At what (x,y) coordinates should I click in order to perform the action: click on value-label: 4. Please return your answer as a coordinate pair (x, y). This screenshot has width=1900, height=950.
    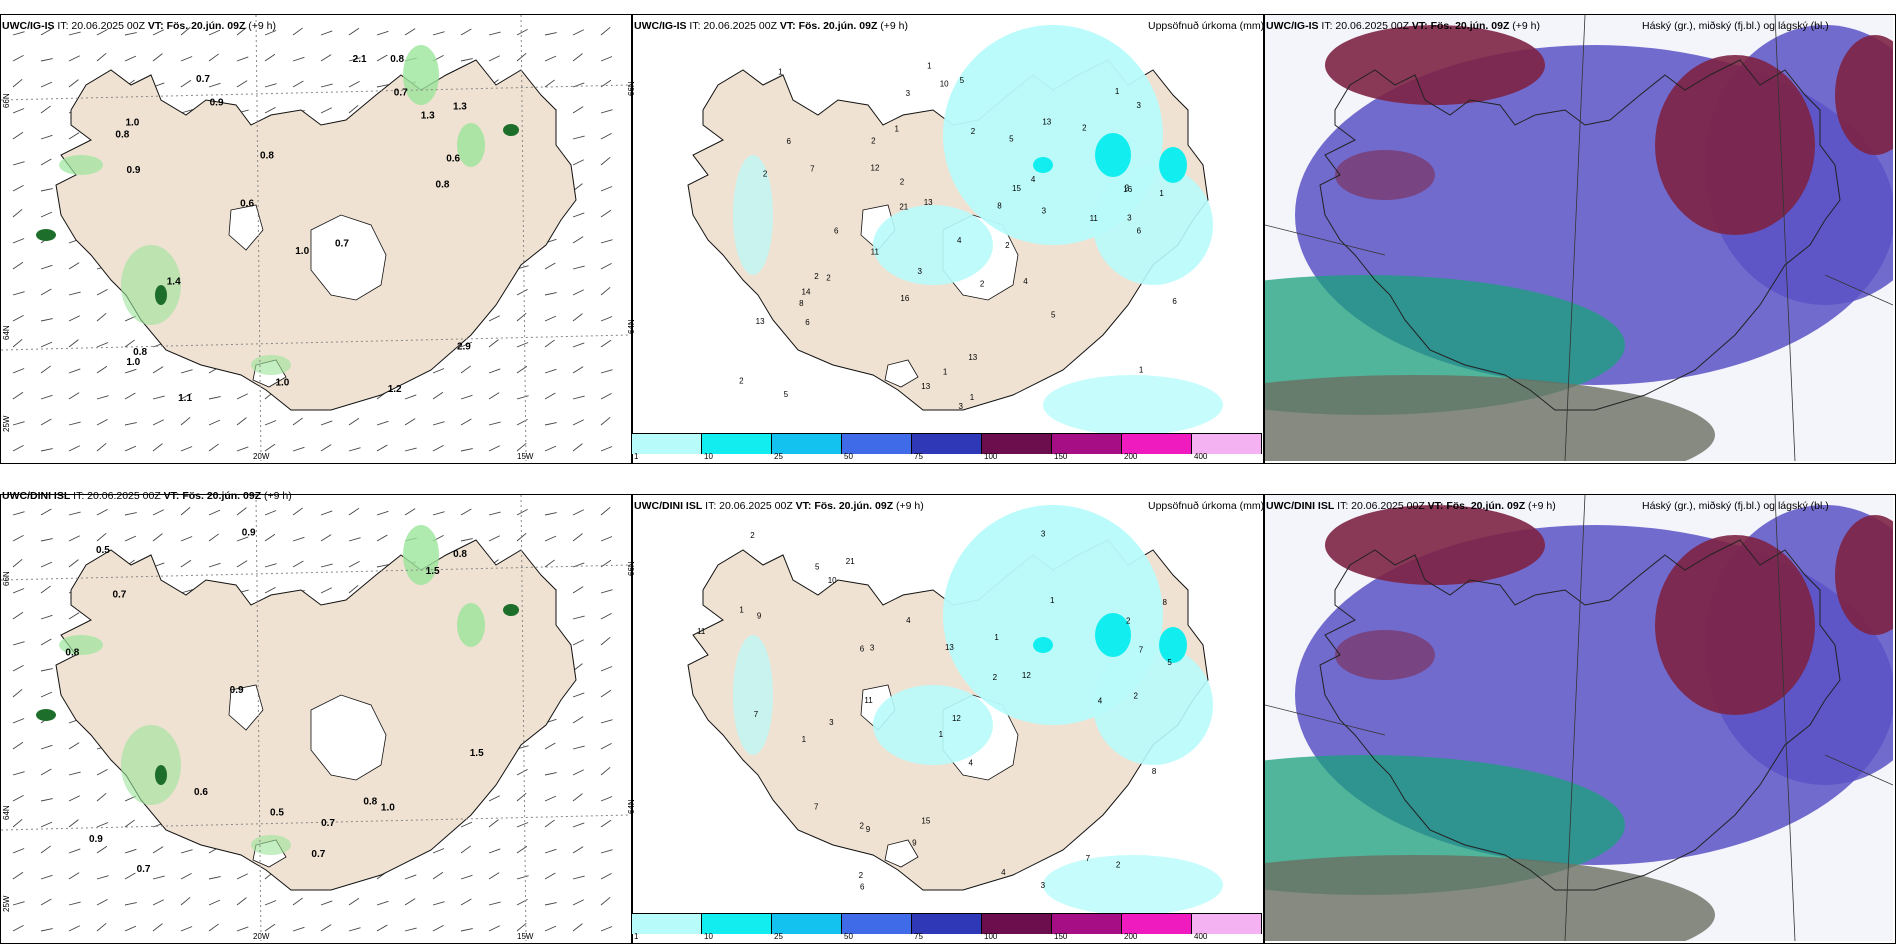
    Looking at the image, I should click on (1100, 700).